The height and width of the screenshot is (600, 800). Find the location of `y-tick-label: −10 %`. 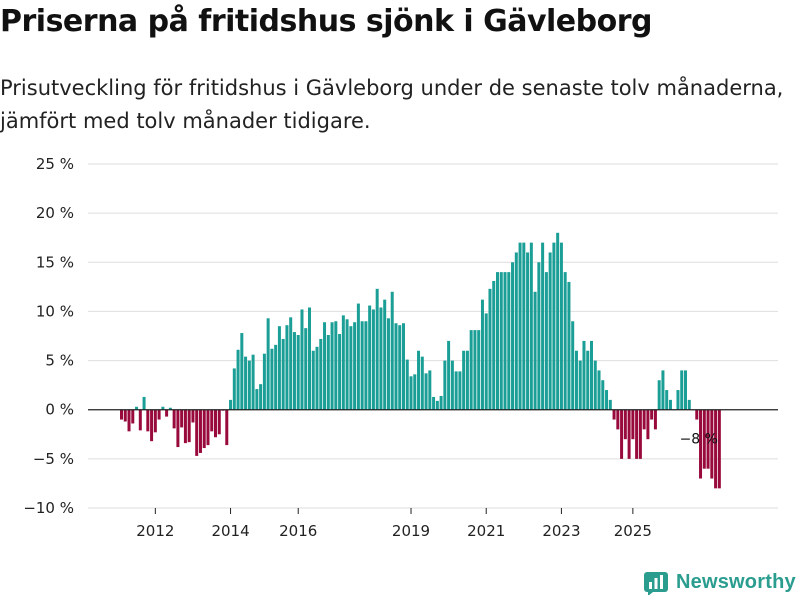

y-tick-label: −10 % is located at coordinates (48, 508).